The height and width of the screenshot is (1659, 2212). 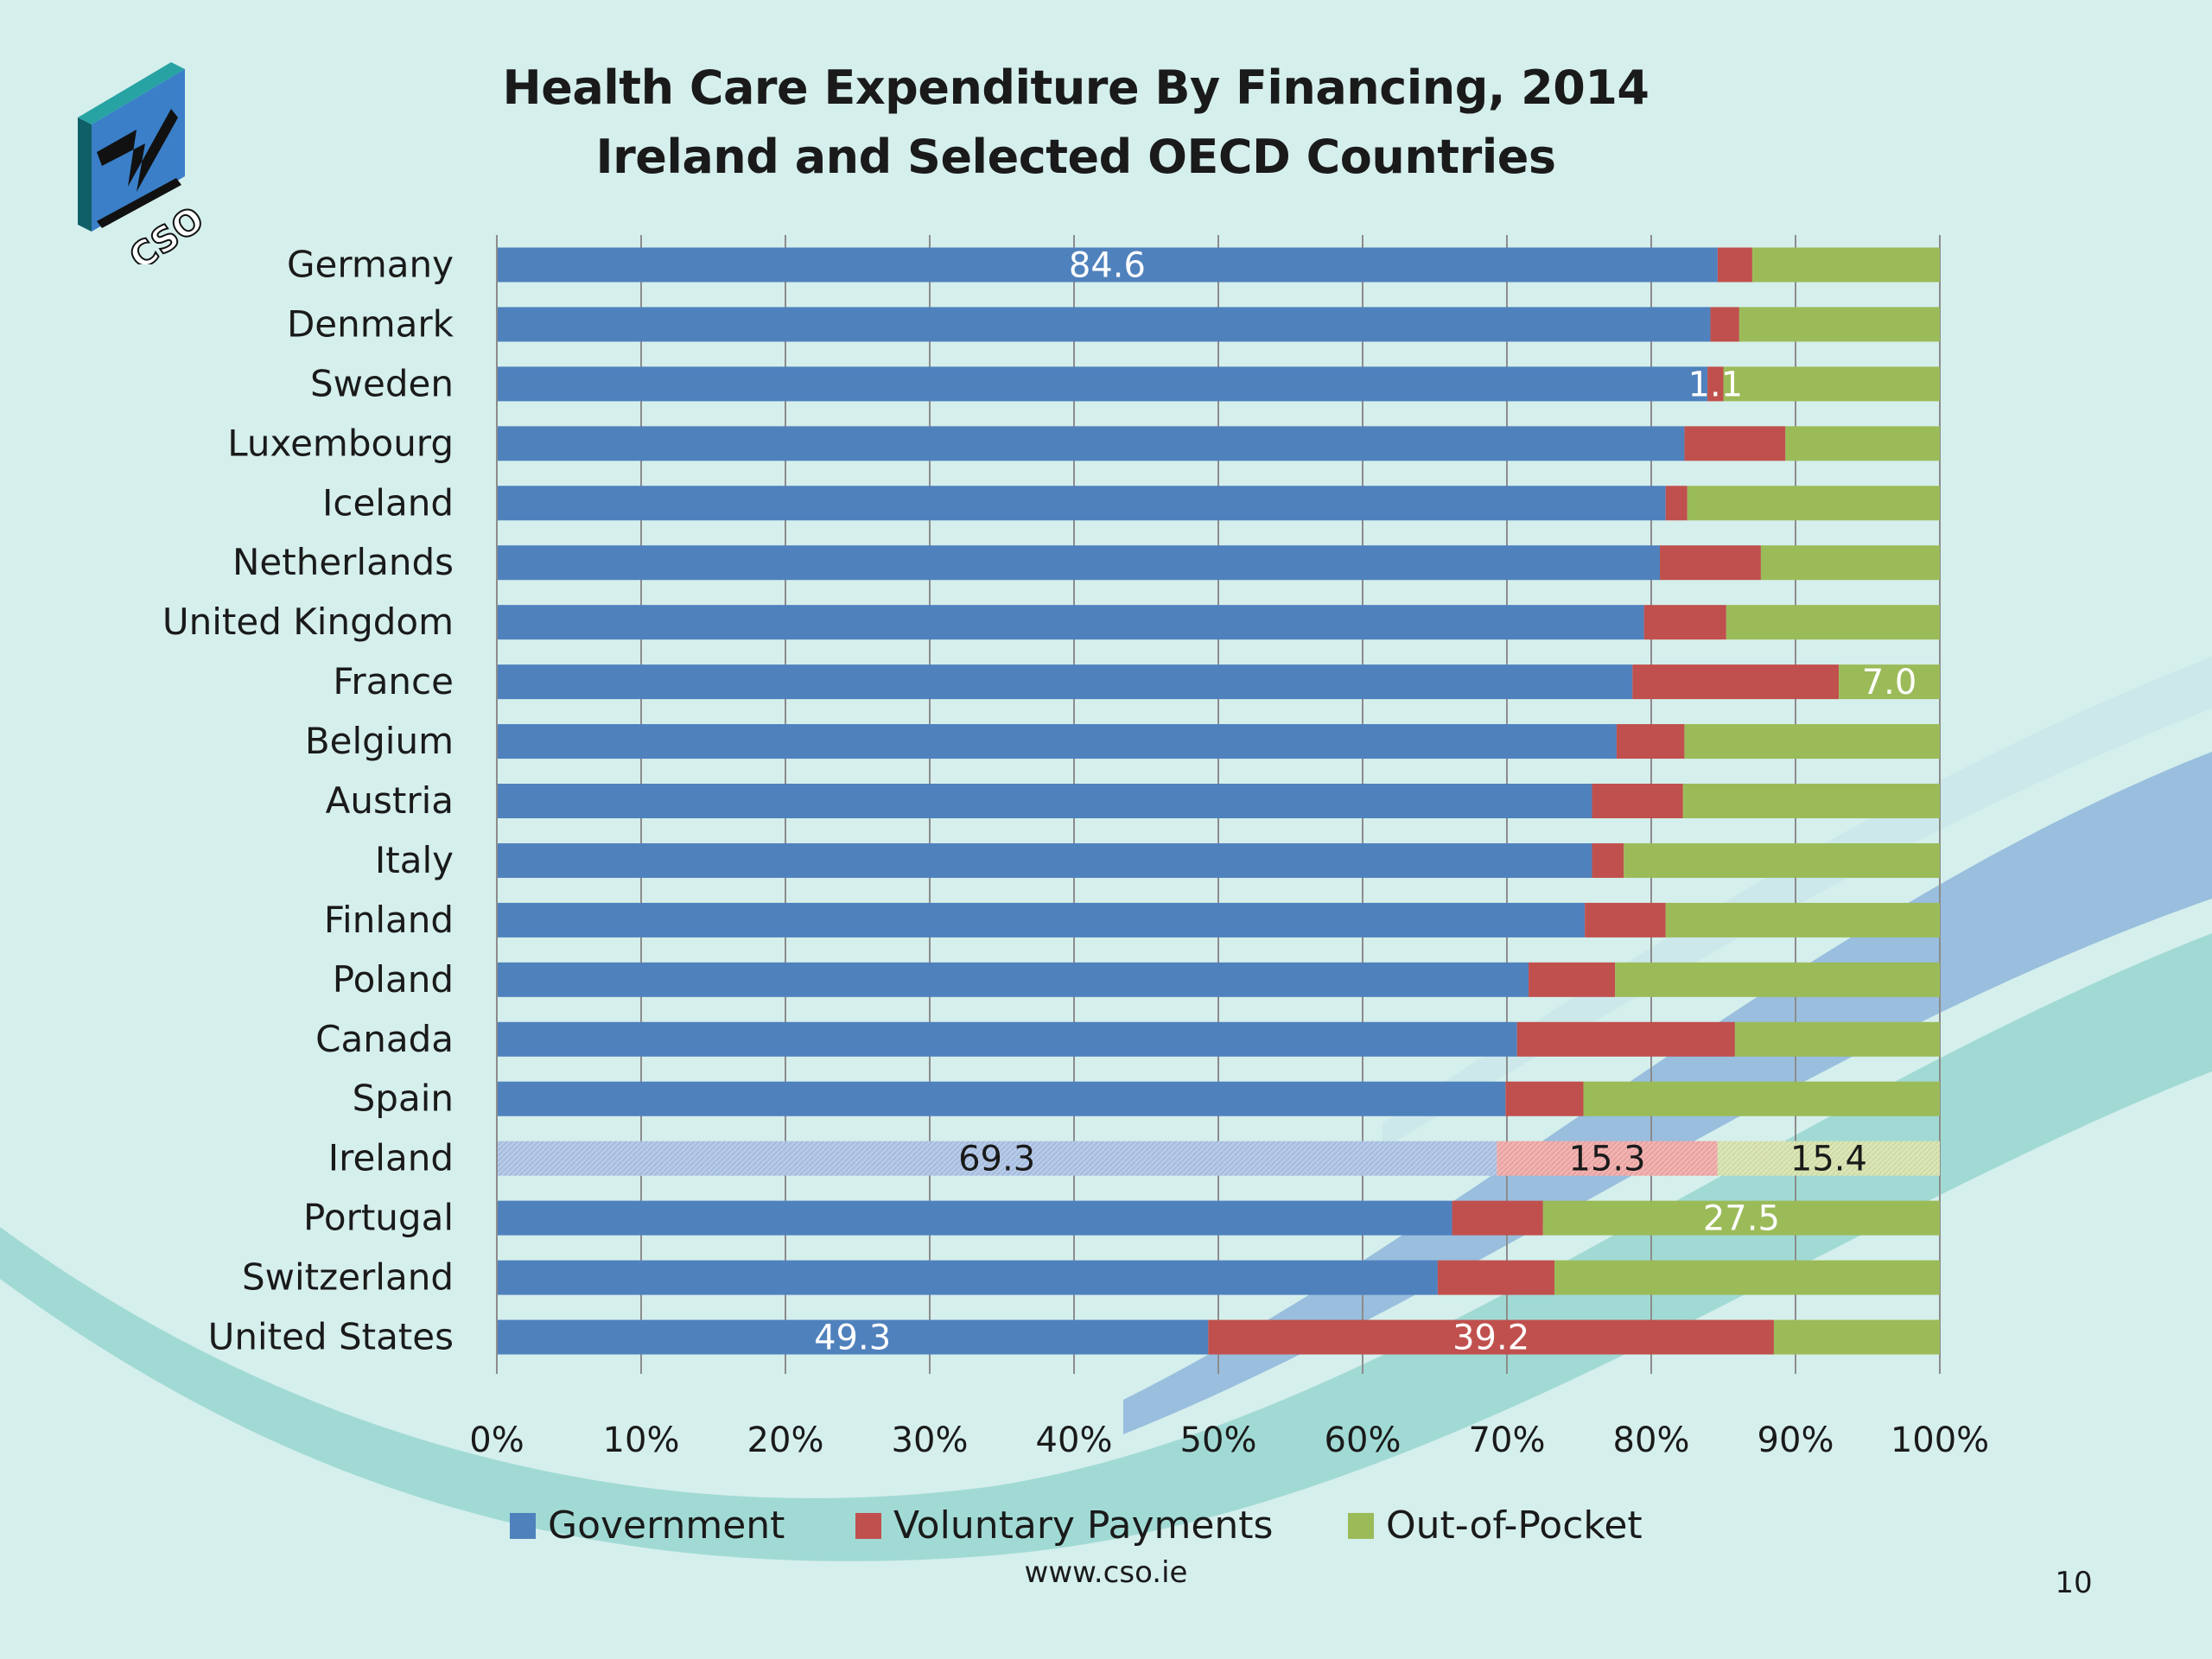 What do you see at coordinates (1106, 1572) in the screenshot?
I see `footer-url: www.cso.ie` at bounding box center [1106, 1572].